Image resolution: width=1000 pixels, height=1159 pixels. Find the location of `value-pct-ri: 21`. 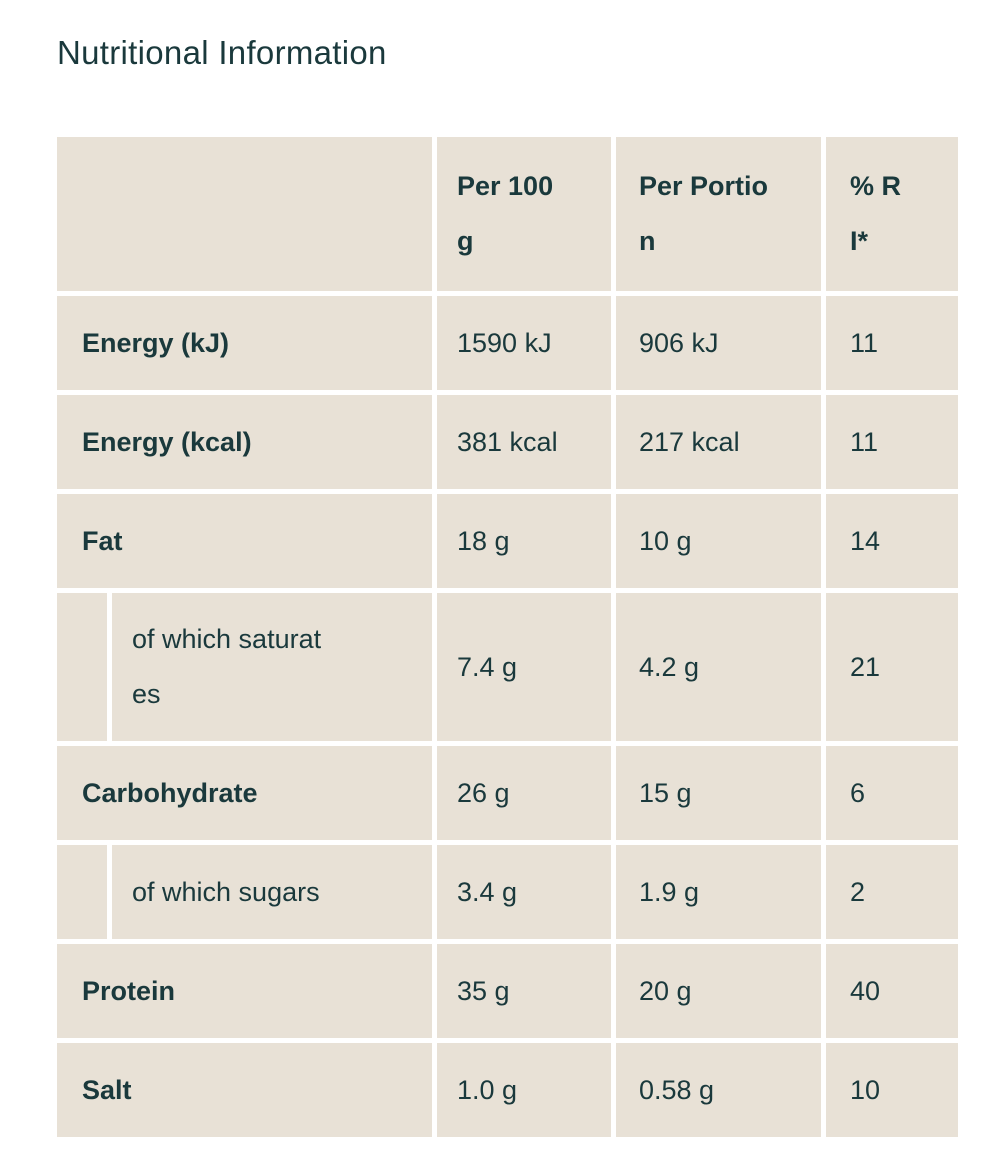

value-pct-ri: 21 is located at coordinates (892, 667).